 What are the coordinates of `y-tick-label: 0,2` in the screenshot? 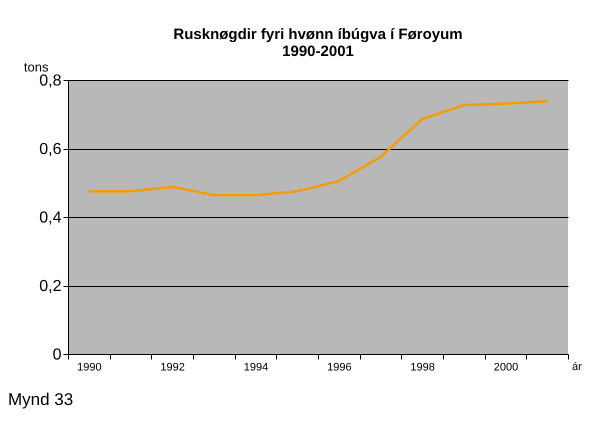 It's located at (50, 286).